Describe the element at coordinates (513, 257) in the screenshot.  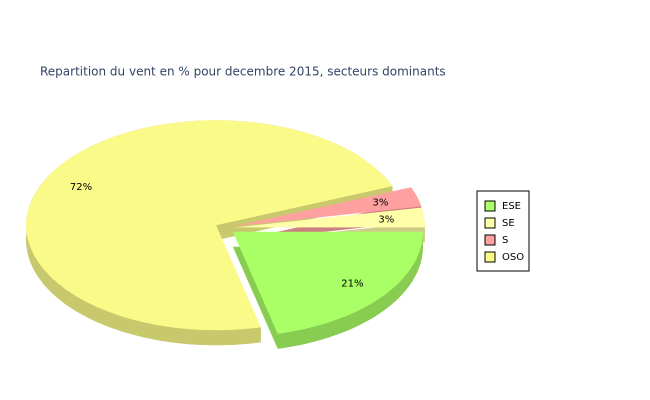
I see `legend-label: OSO` at that location.